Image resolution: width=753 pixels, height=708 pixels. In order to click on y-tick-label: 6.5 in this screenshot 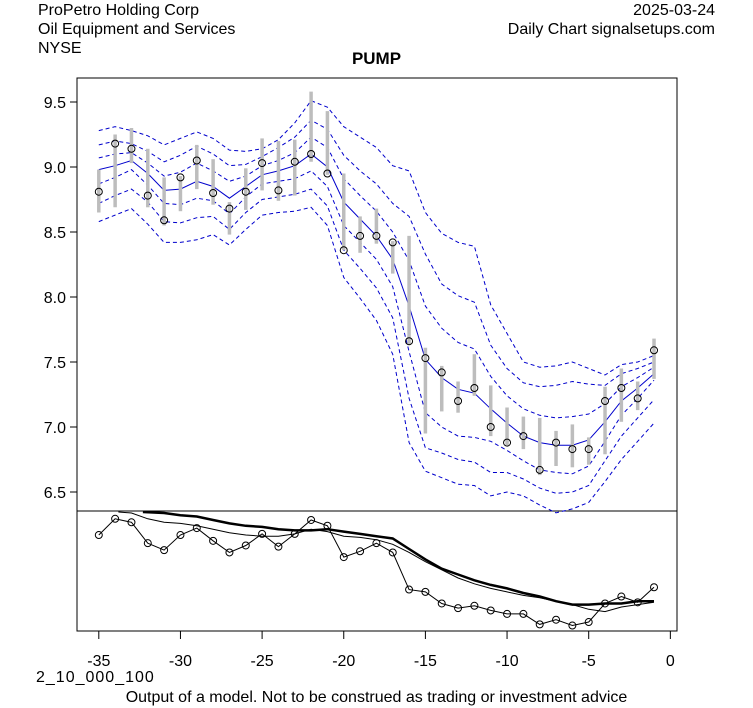, I will do `click(55, 493)`.